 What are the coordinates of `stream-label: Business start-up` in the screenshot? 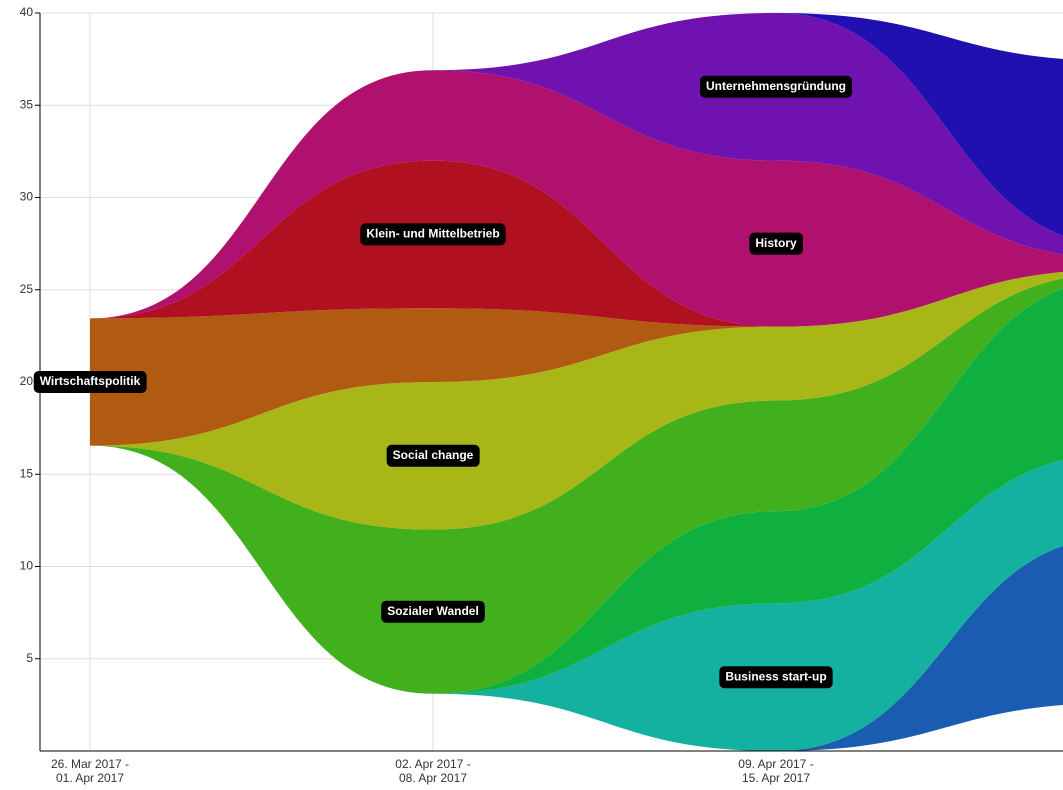 It's located at (776, 677).